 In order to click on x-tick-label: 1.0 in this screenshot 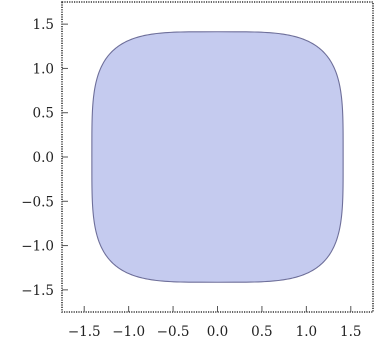, I will do `click(306, 332)`.